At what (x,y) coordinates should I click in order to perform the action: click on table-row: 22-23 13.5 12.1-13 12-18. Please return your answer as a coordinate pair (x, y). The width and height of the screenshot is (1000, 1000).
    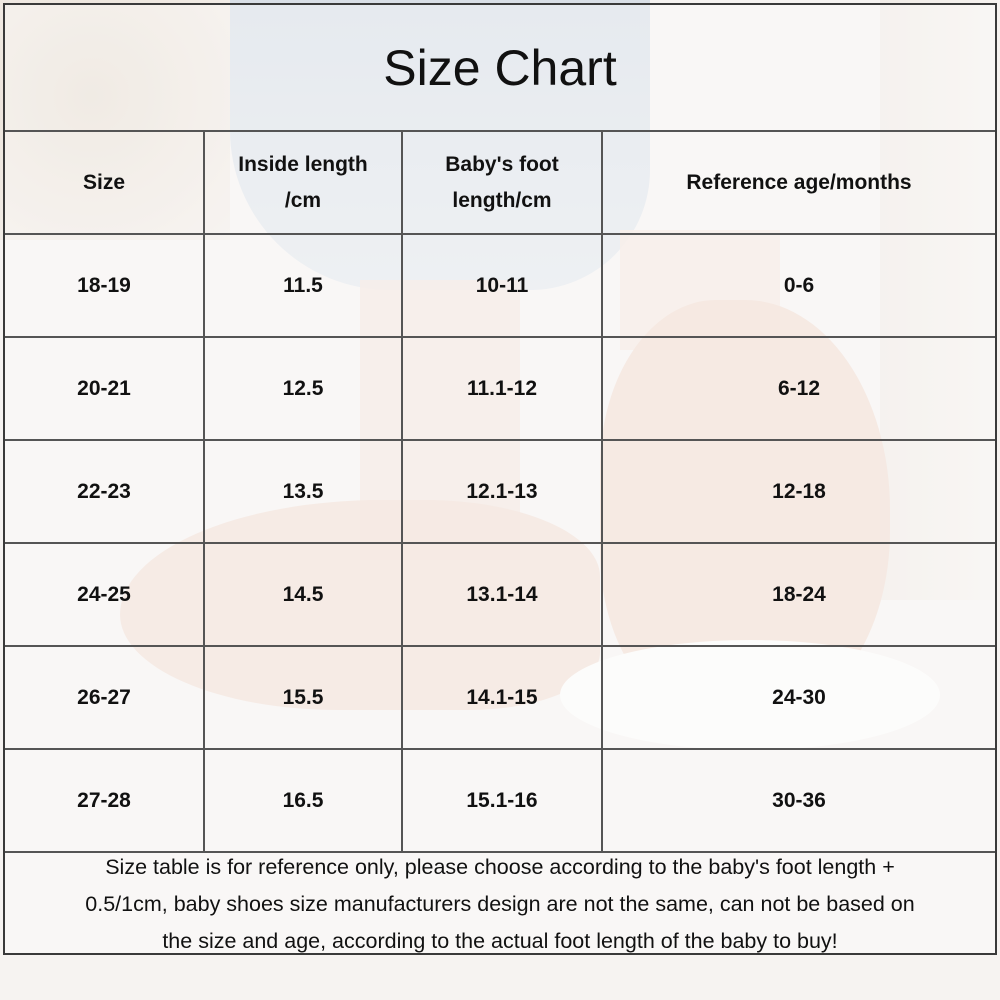
    Looking at the image, I should click on (500, 491).